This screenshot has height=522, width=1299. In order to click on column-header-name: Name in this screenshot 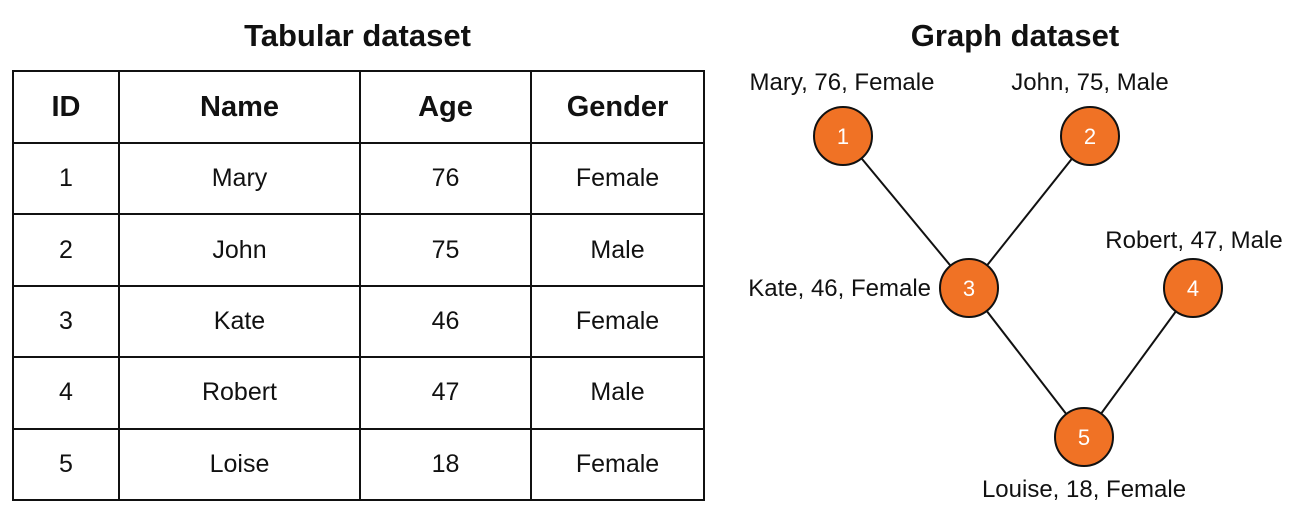, I will do `click(239, 107)`.